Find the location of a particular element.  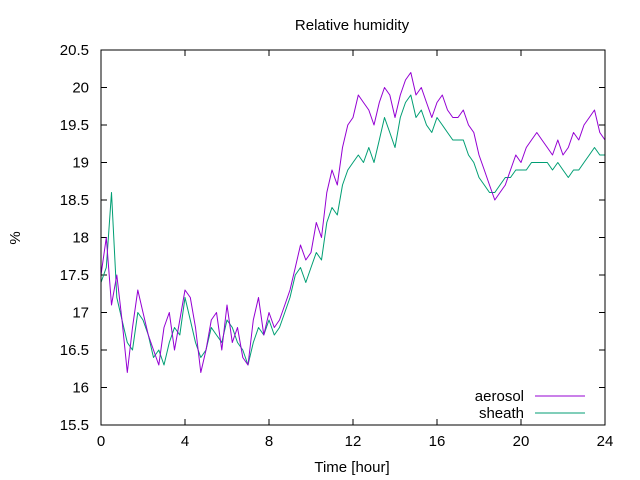

legend-label-sheath: sheath is located at coordinates (501, 413).